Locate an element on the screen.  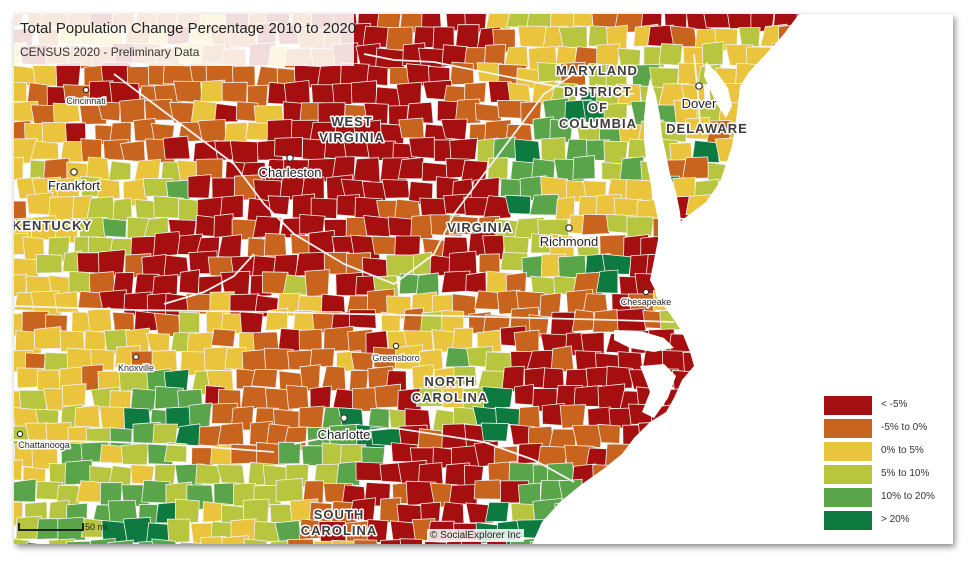
state-label-virginia: VIRGINIA is located at coordinates (480, 227).